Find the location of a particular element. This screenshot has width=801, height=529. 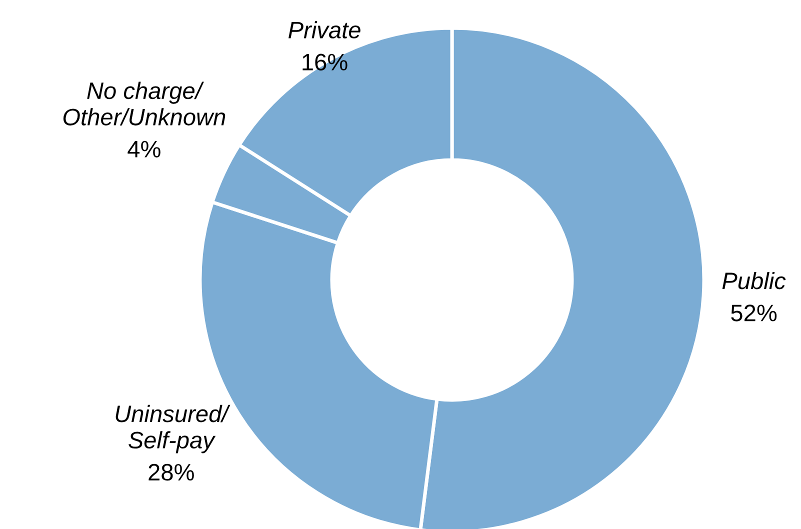

data-label: 52% is located at coordinates (754, 313).